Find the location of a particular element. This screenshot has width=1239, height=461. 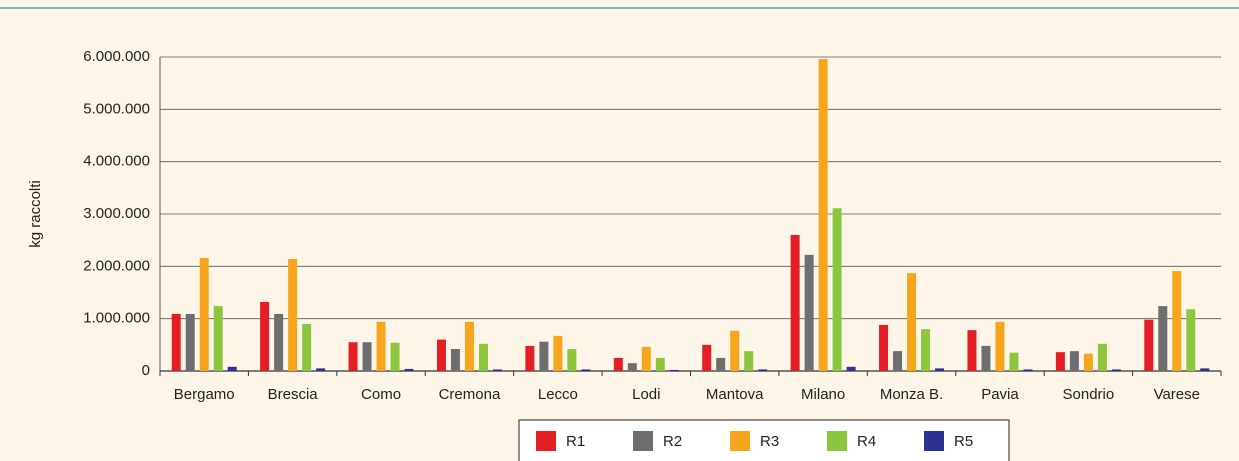

y-tick-label: 5.000.000 is located at coordinates (116, 108).